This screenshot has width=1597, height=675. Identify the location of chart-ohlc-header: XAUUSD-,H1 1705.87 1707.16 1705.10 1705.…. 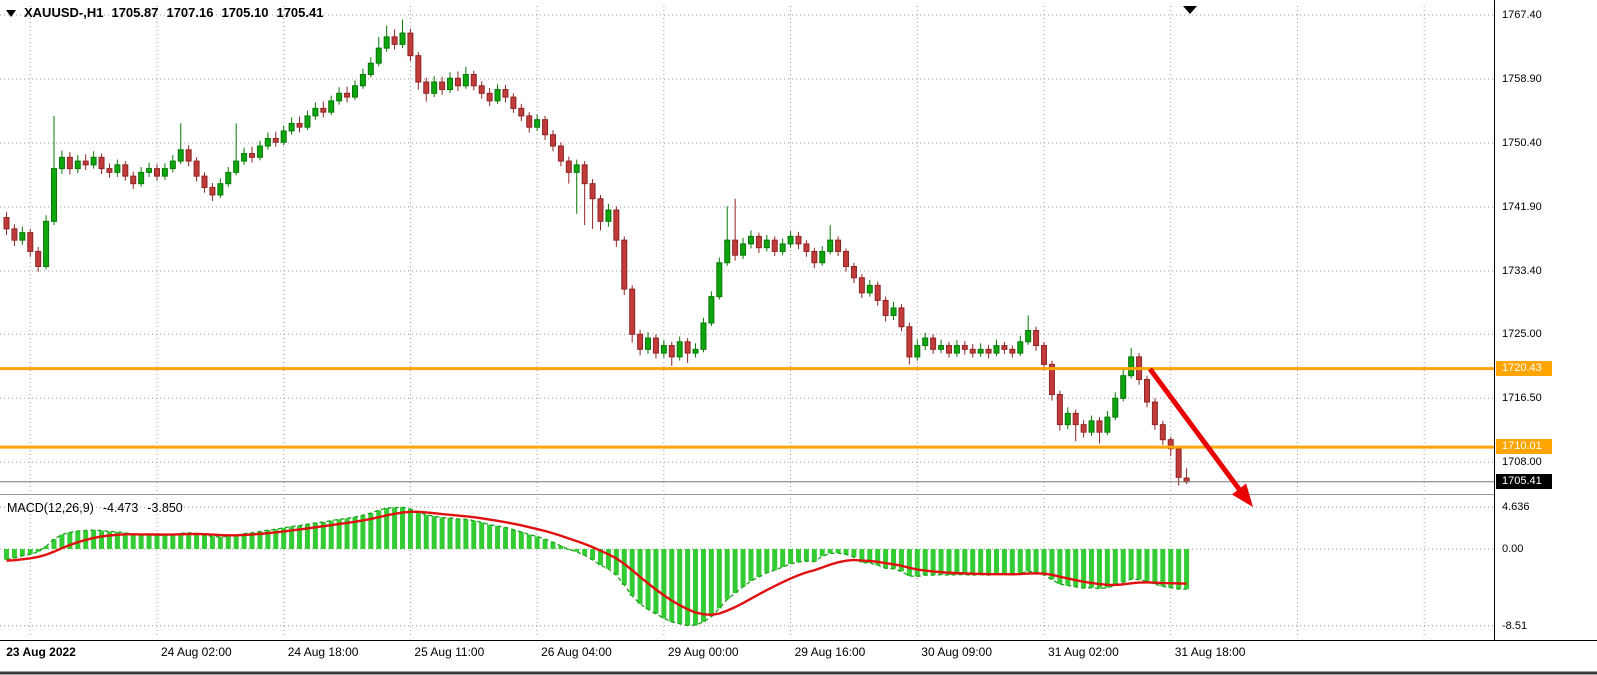
(164, 12).